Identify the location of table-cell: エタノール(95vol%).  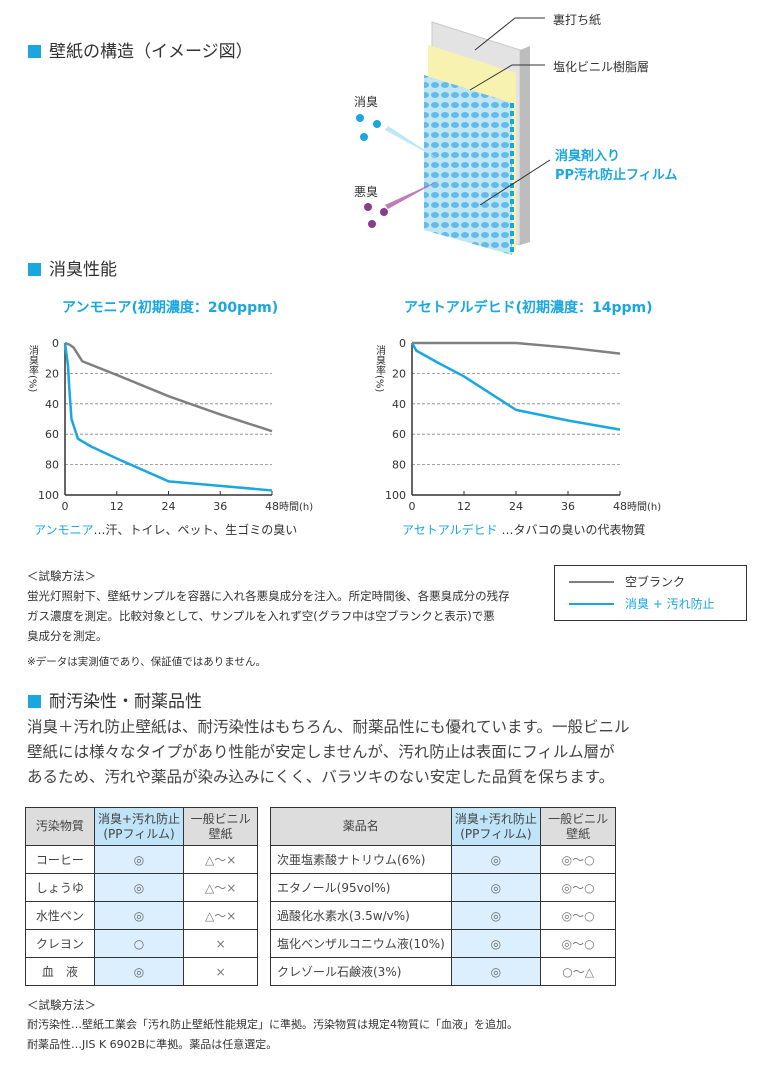
(361, 887).